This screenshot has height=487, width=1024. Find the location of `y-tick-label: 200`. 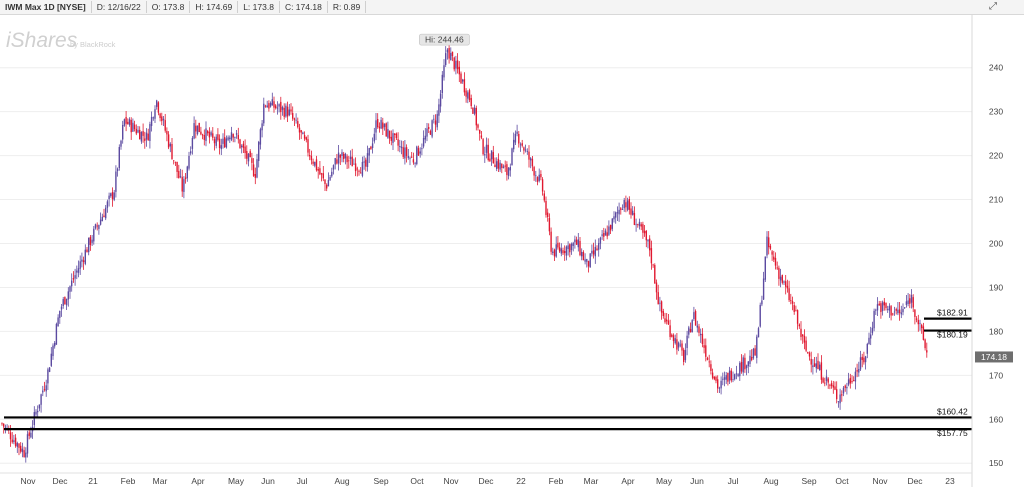

y-tick-label: 200 is located at coordinates (996, 244).